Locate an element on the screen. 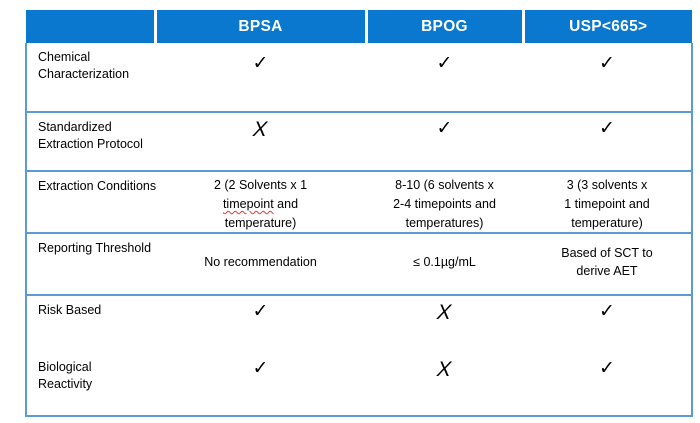  cell-text-line: ≤ 0.1µg/mL is located at coordinates (444, 261).